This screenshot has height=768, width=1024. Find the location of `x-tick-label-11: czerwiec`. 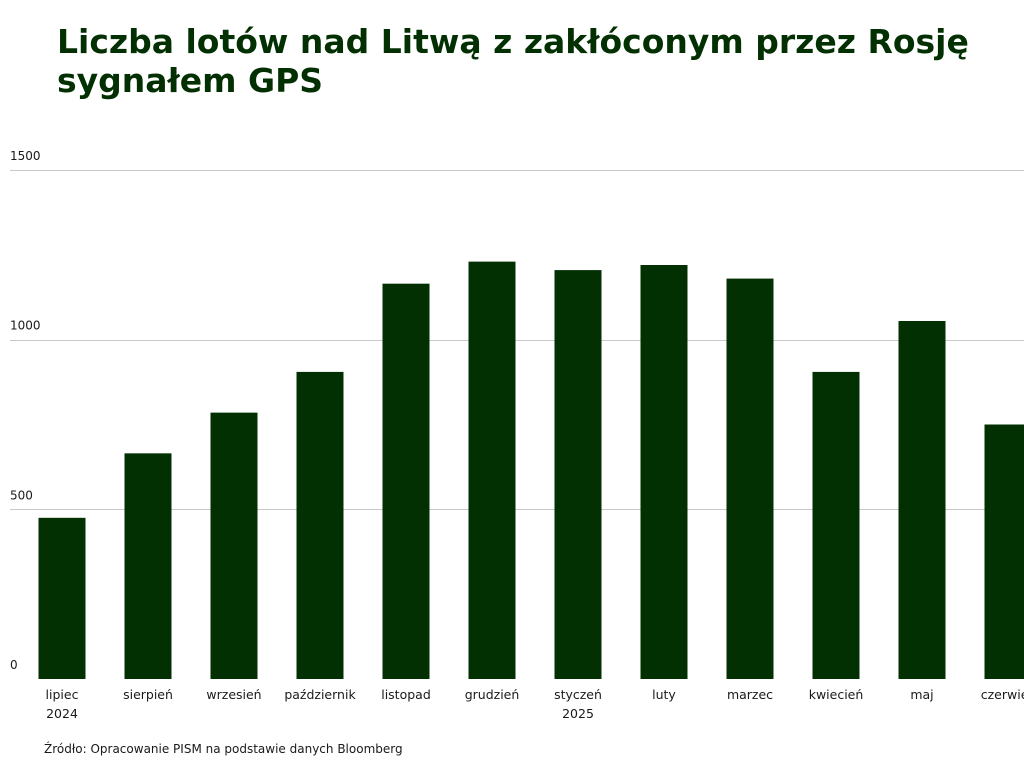

x-tick-label-11: czerwiec is located at coordinates (1002, 694).